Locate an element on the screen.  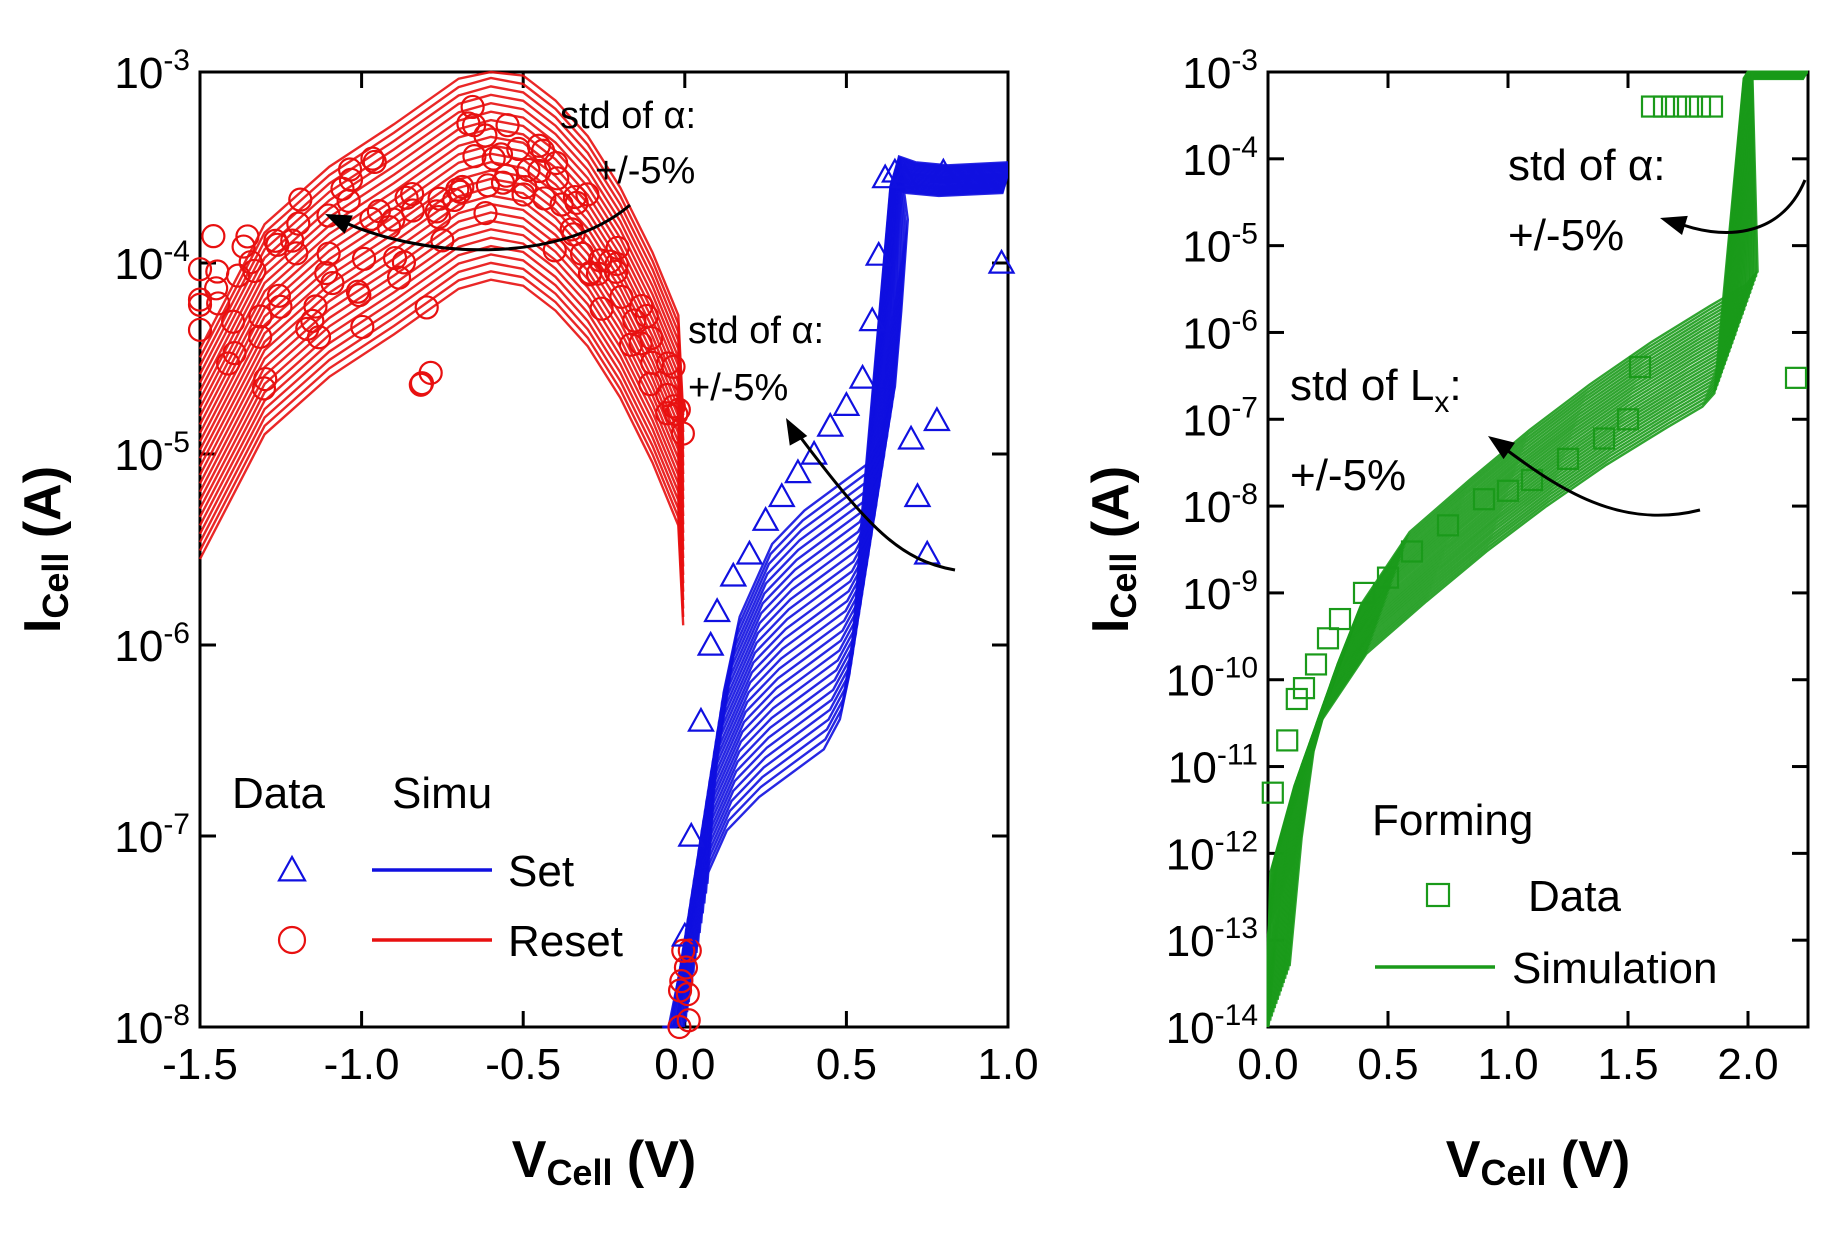
right-y-tick-label: 10⁻¹¹ is located at coordinates (1213, 766).